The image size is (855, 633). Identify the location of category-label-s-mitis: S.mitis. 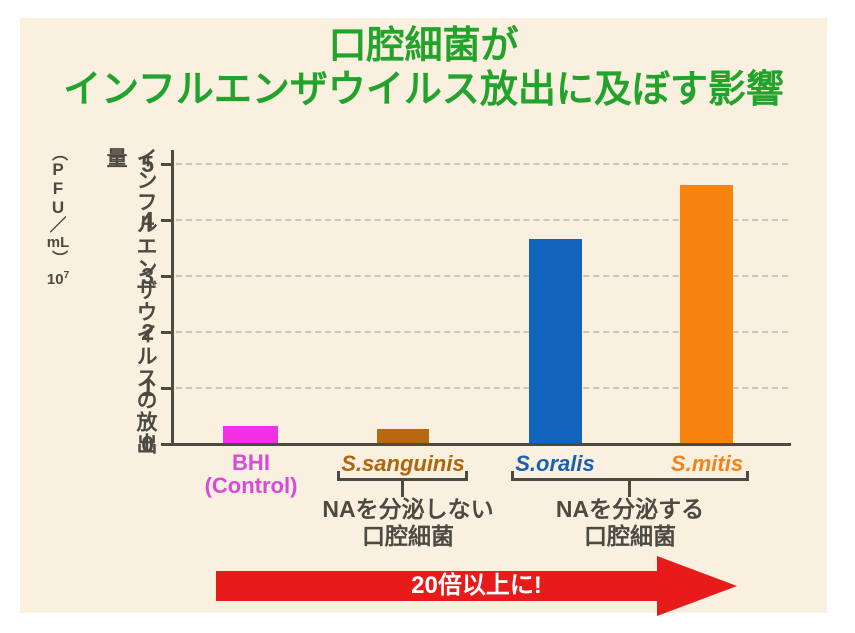
(707, 463).